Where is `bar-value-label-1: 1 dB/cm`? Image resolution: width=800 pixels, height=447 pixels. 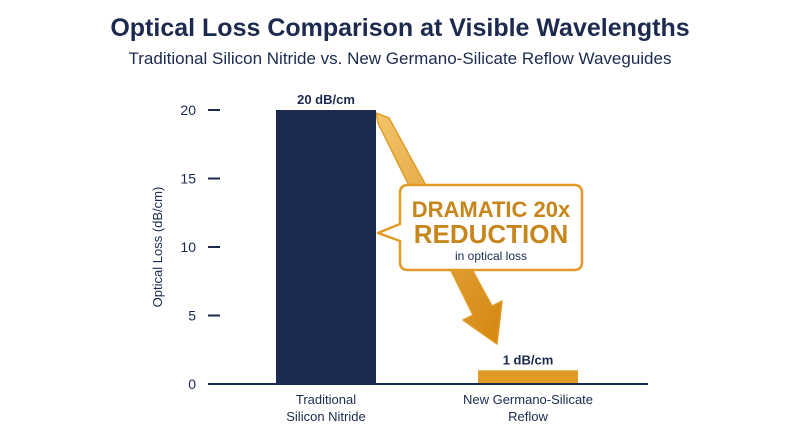
bar-value-label-1: 1 dB/cm is located at coordinates (528, 359).